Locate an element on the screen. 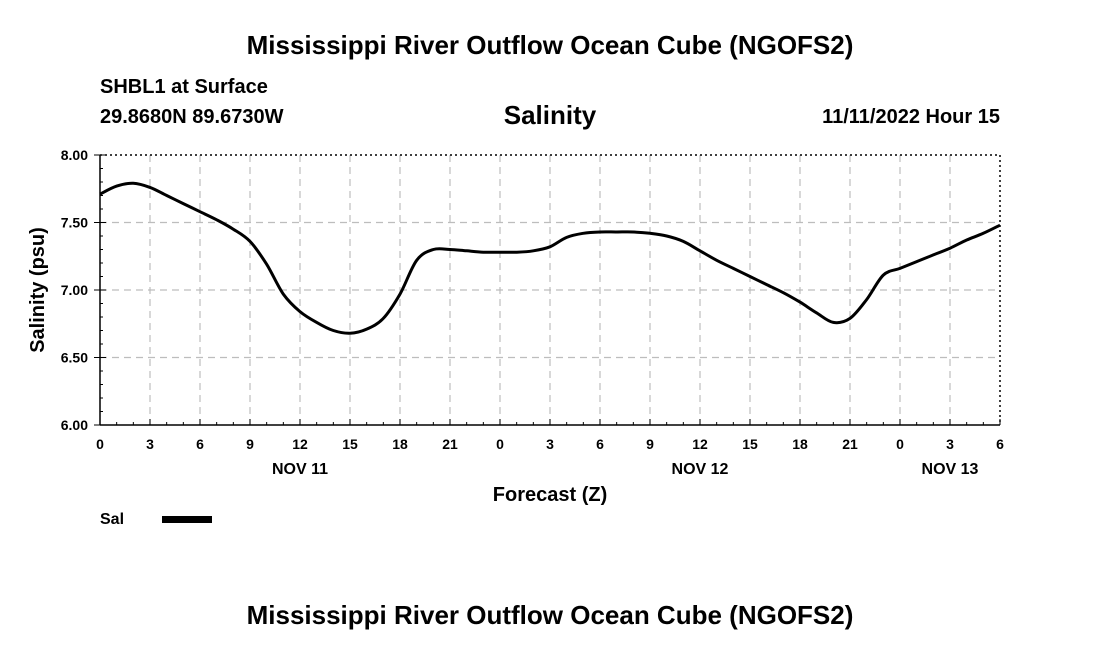 This screenshot has height=650, width=1100. date-label: NOV 12 is located at coordinates (700, 469).